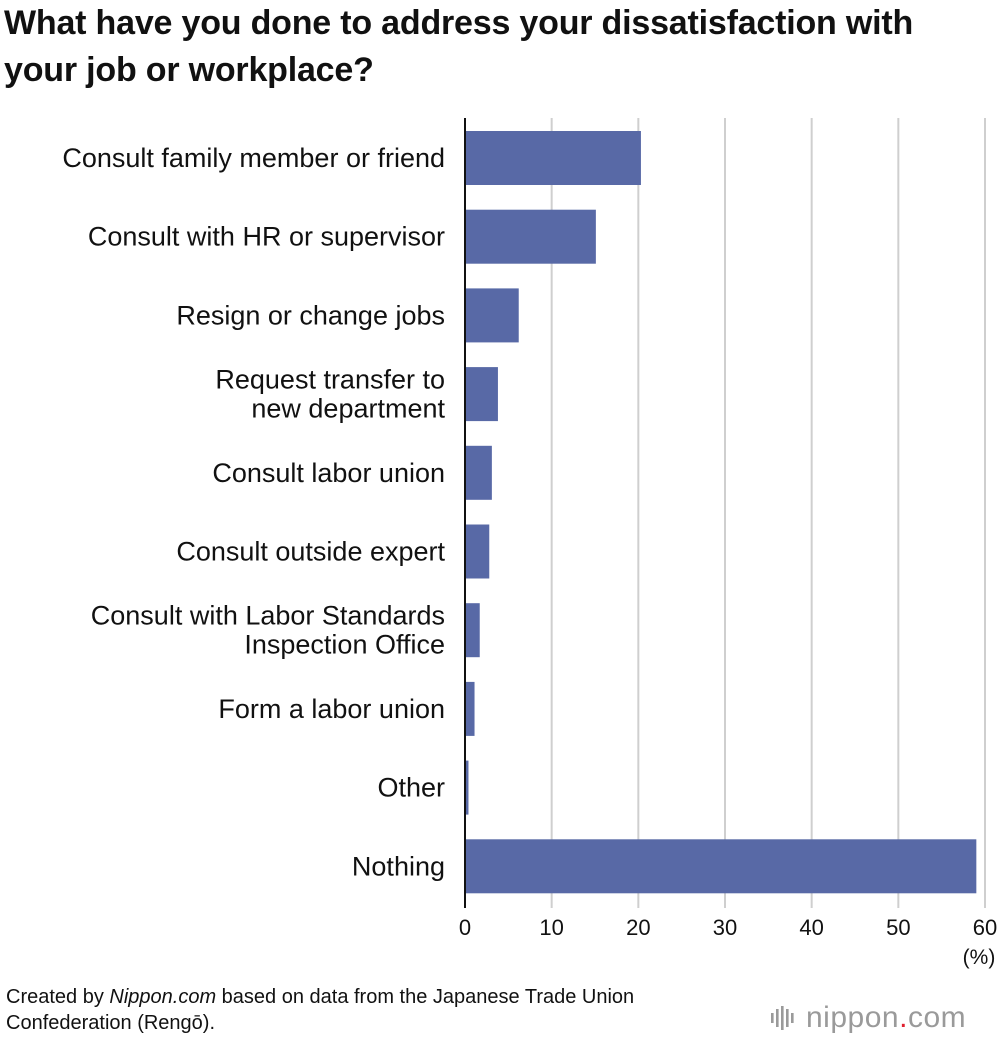 This screenshot has height=1038, width=1000. I want to click on category-label-line: Consult family member or friend, so click(253, 158).